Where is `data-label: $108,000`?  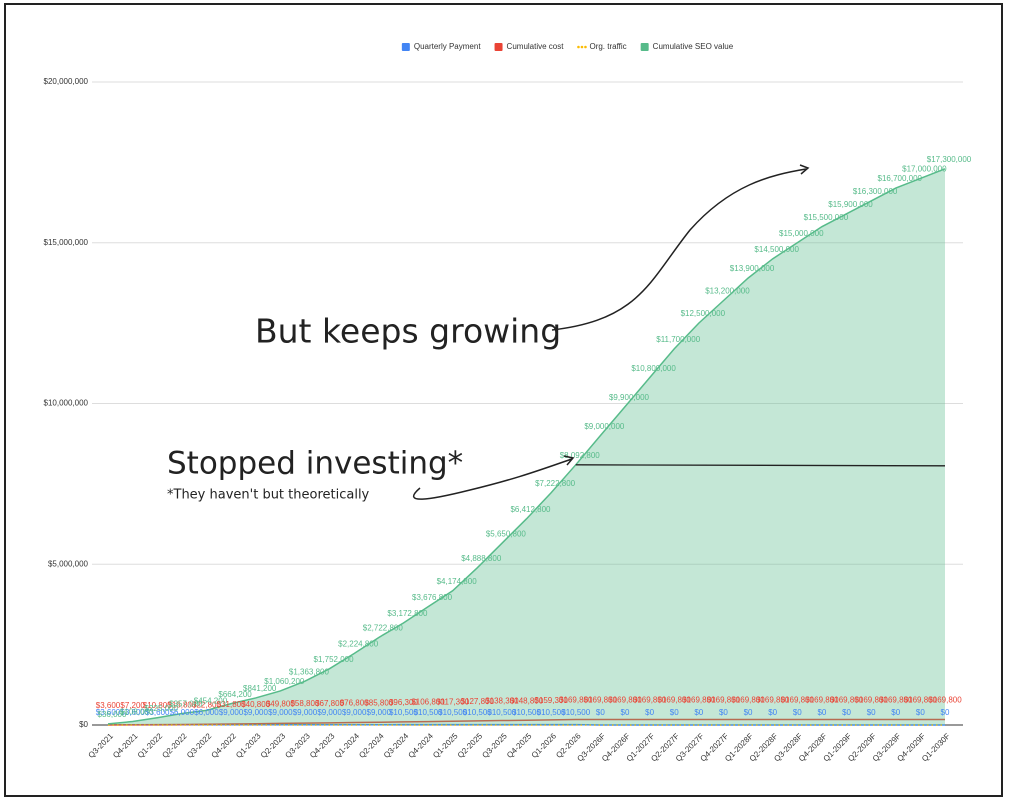 data-label: $108,000 is located at coordinates (137, 712).